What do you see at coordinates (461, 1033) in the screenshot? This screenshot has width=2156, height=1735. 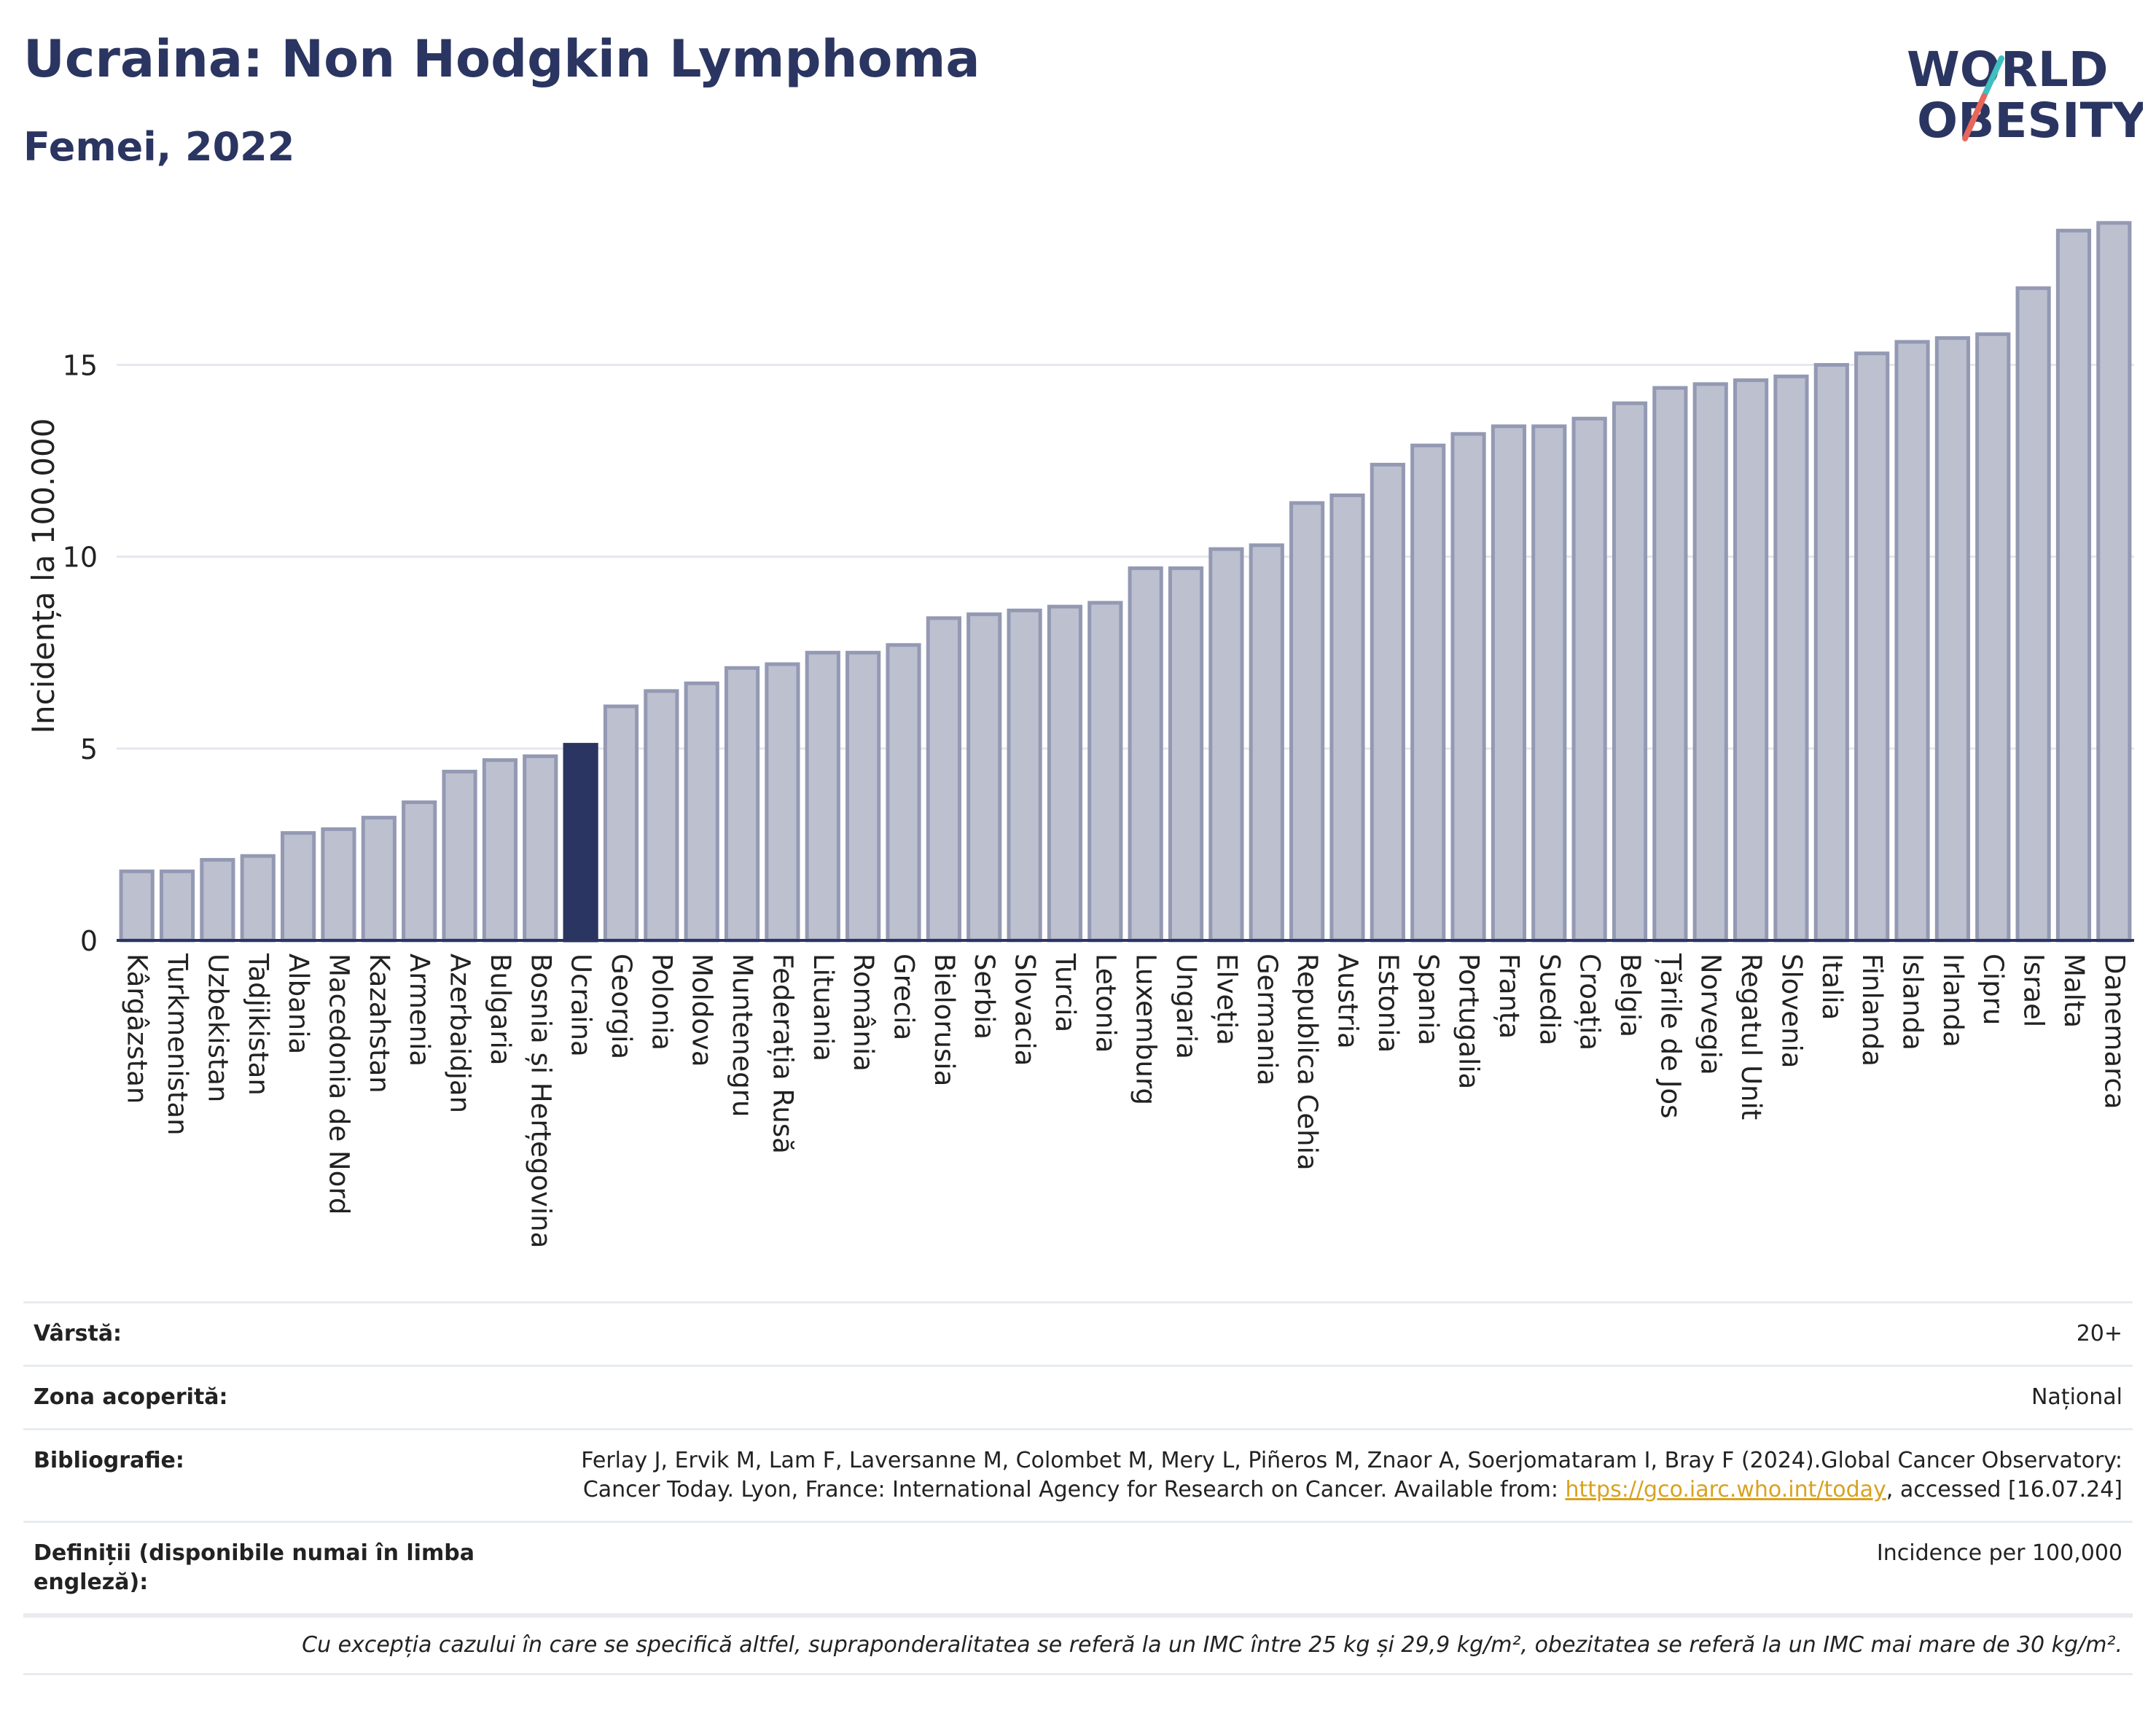 I see `x-tick-label: Azerbaidjan` at bounding box center [461, 1033].